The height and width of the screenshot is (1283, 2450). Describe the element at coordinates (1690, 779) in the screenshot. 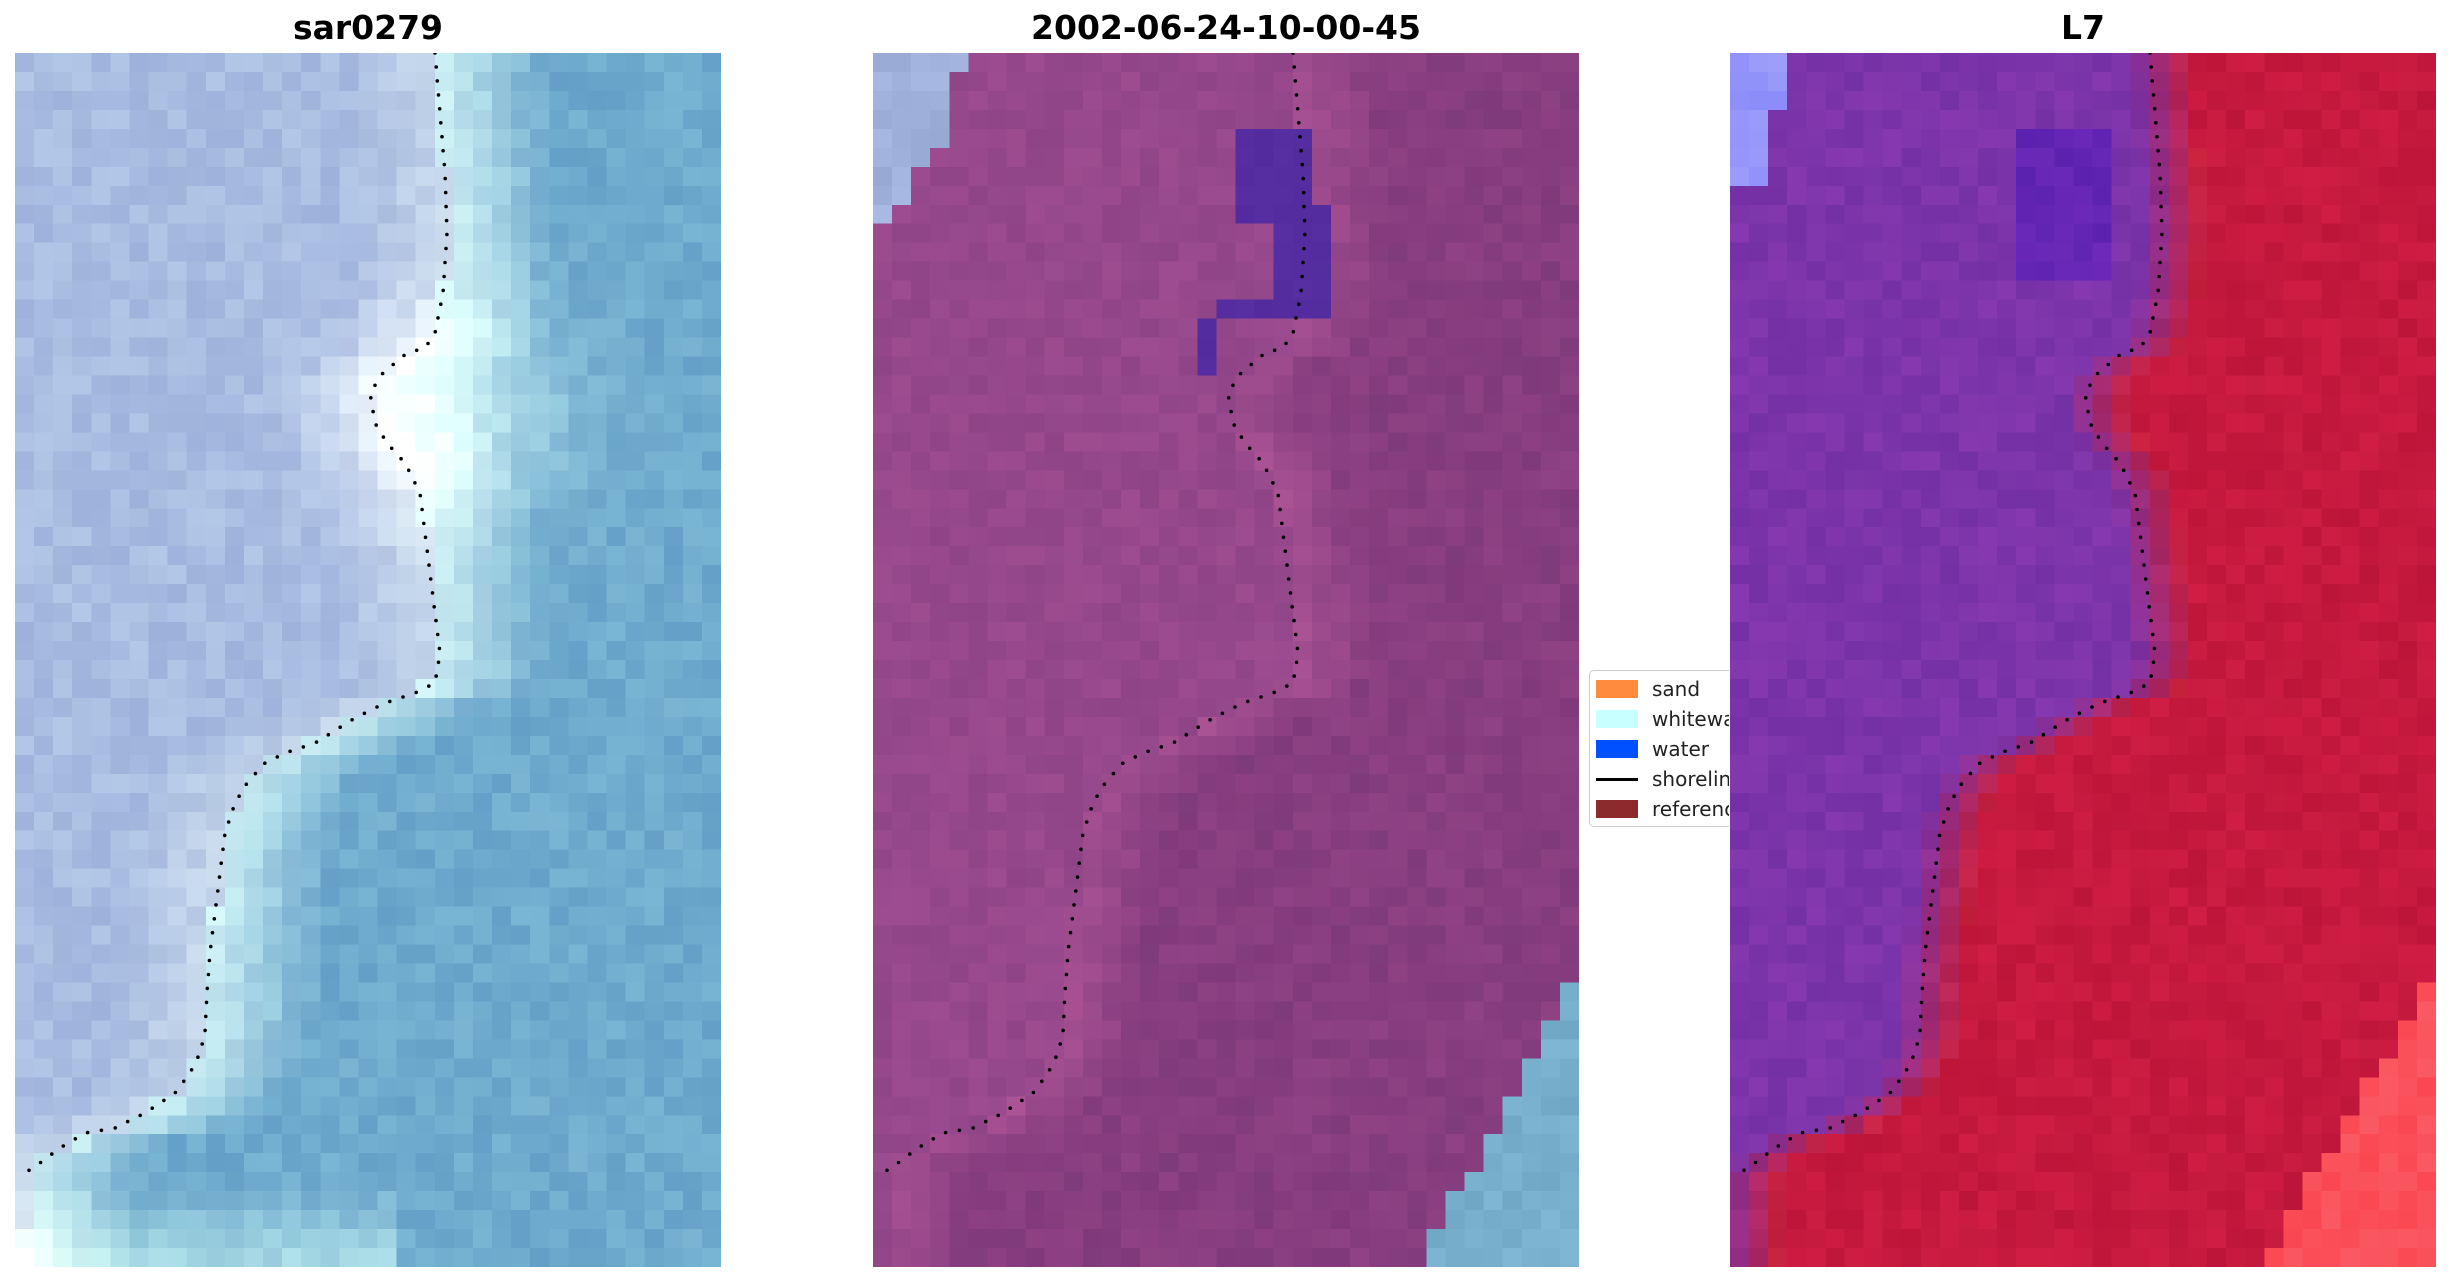

I see `legend-label: shoreline` at that location.